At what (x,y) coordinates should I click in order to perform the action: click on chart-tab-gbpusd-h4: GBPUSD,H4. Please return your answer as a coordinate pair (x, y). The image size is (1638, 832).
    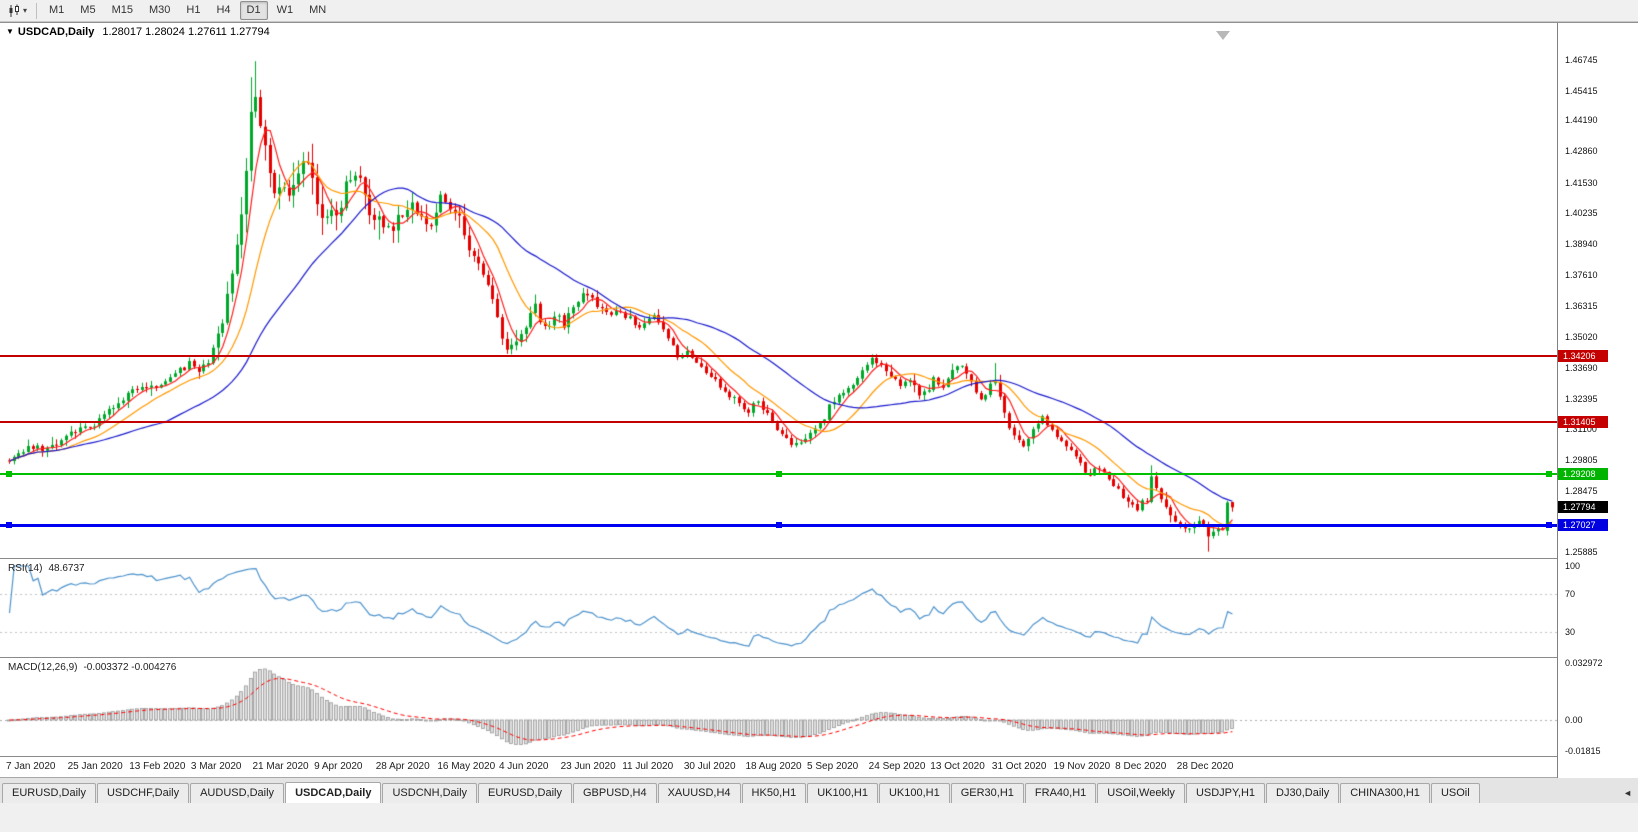
    Looking at the image, I should click on (615, 793).